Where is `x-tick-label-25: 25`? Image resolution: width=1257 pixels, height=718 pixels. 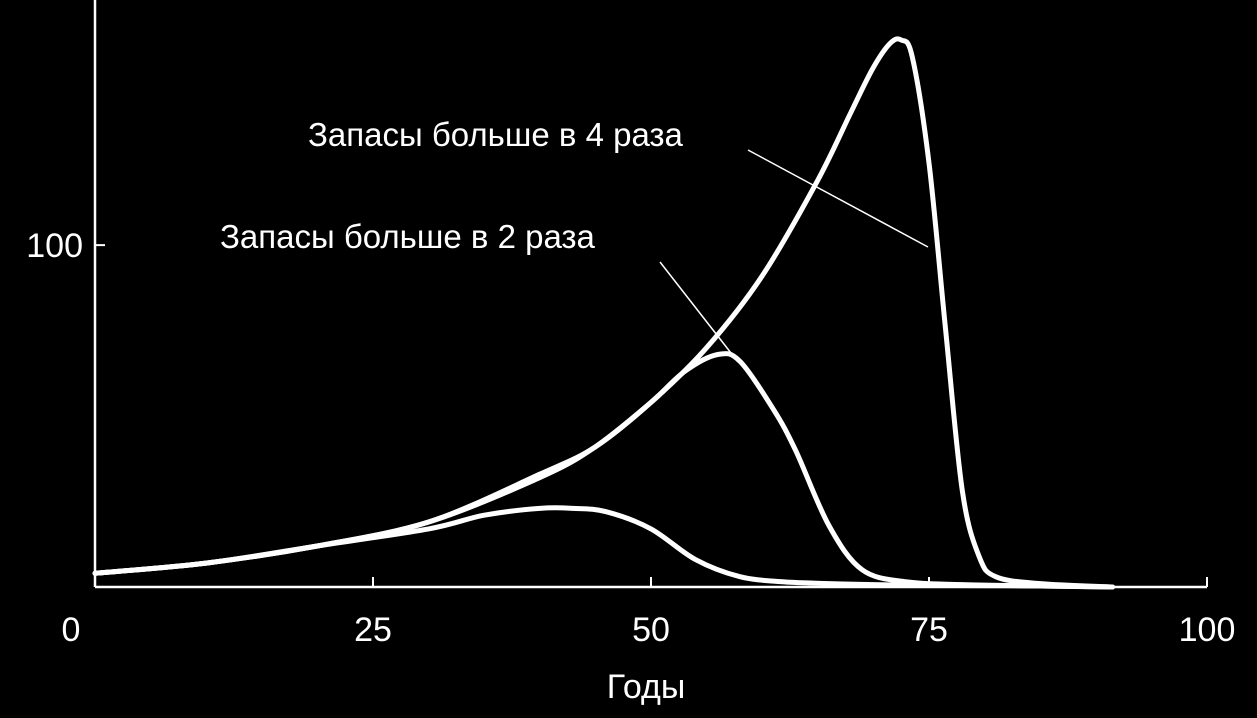 x-tick-label-25: 25 is located at coordinates (373, 630).